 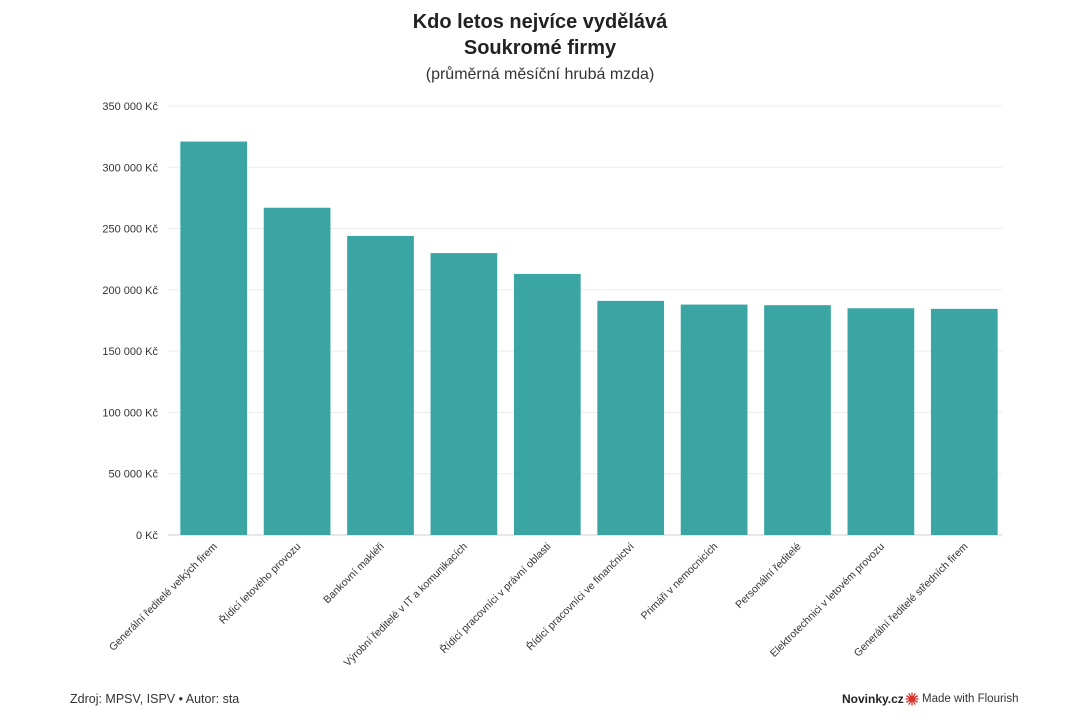 What do you see at coordinates (970, 699) in the screenshot?
I see `flourish-label: Made with Flourish` at bounding box center [970, 699].